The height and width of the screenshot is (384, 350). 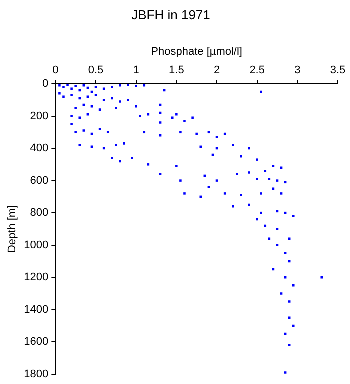 What do you see at coordinates (176, 70) in the screenshot?
I see `x-tick-label: 1.5` at bounding box center [176, 70].